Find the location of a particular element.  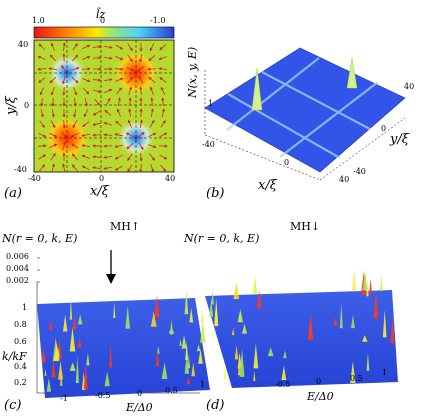

panel-d-z-label: N(r = 0, k, E) is located at coordinates (222, 238).